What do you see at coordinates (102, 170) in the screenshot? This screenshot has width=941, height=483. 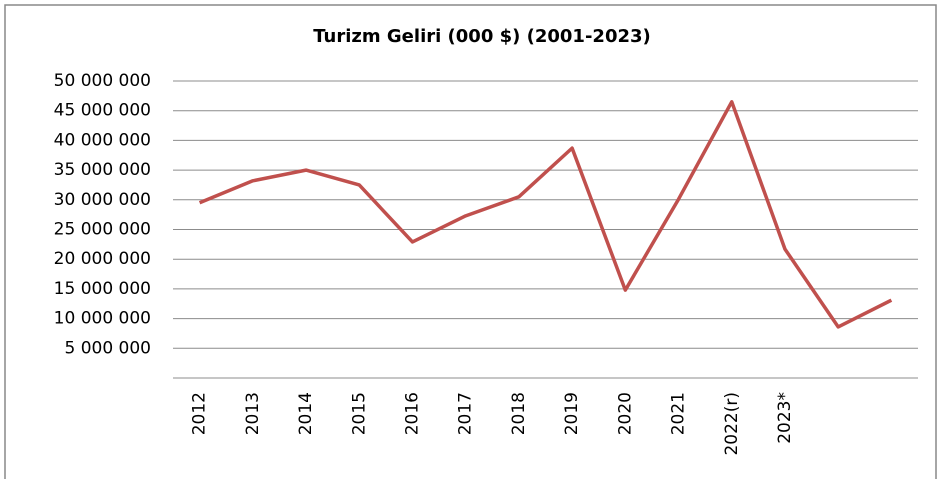 I see `y-tick-label: 35 000 000` at bounding box center [102, 170].